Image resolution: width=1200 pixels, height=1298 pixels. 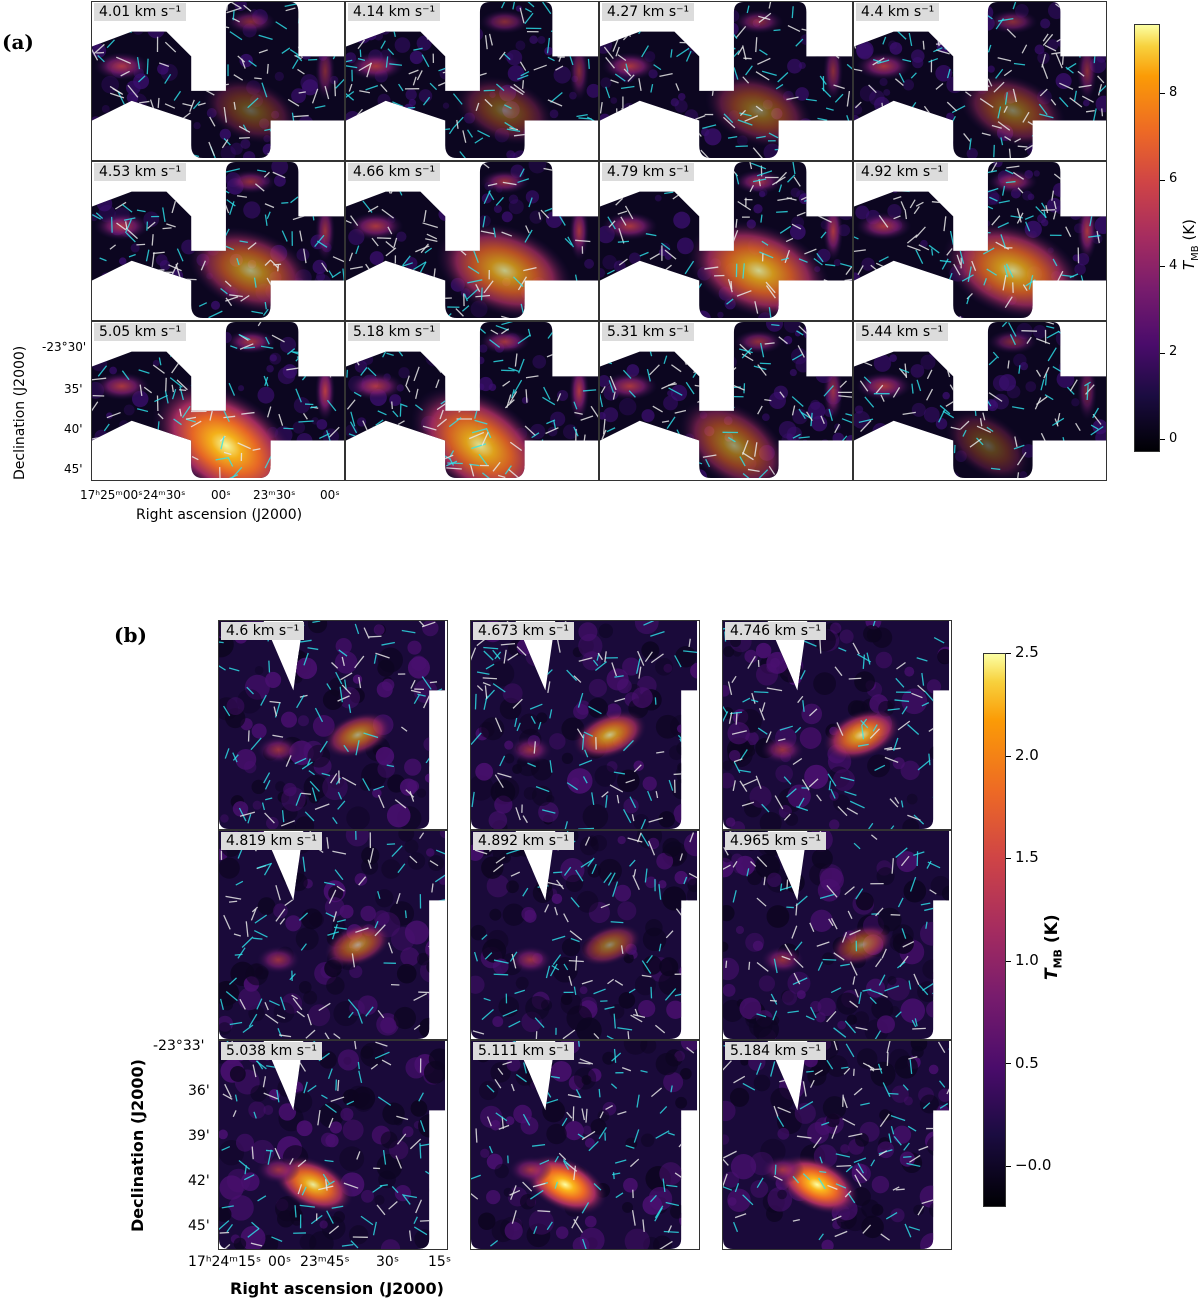 What do you see at coordinates (472, 401) in the screenshot?
I see `channel-tile-a: 5.18 km s⁻¹` at bounding box center [472, 401].